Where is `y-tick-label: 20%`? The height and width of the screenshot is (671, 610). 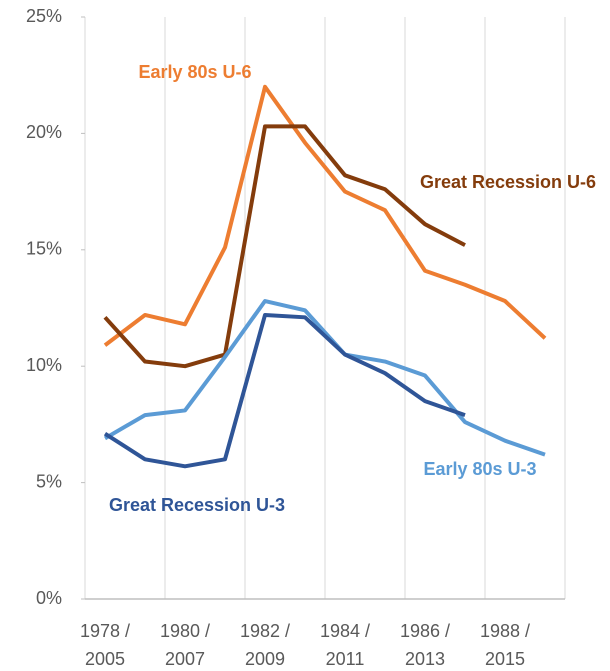
y-tick-label: 20% is located at coordinates (44, 132).